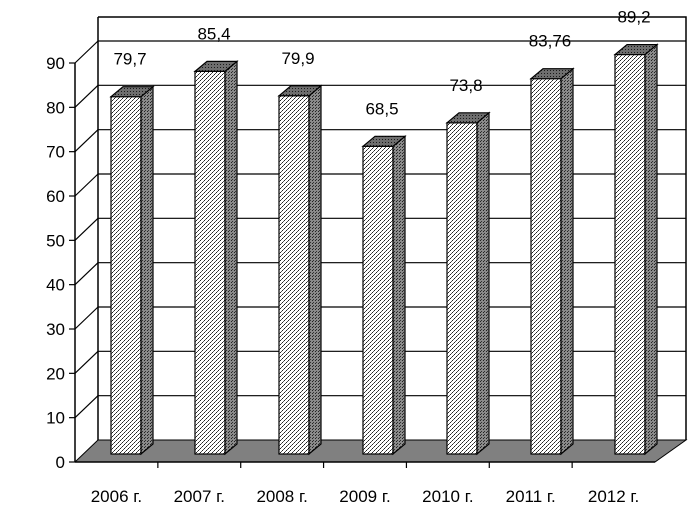  Describe the element at coordinates (55, 196) in the screenshot. I see `y-tick-label: 60` at that location.